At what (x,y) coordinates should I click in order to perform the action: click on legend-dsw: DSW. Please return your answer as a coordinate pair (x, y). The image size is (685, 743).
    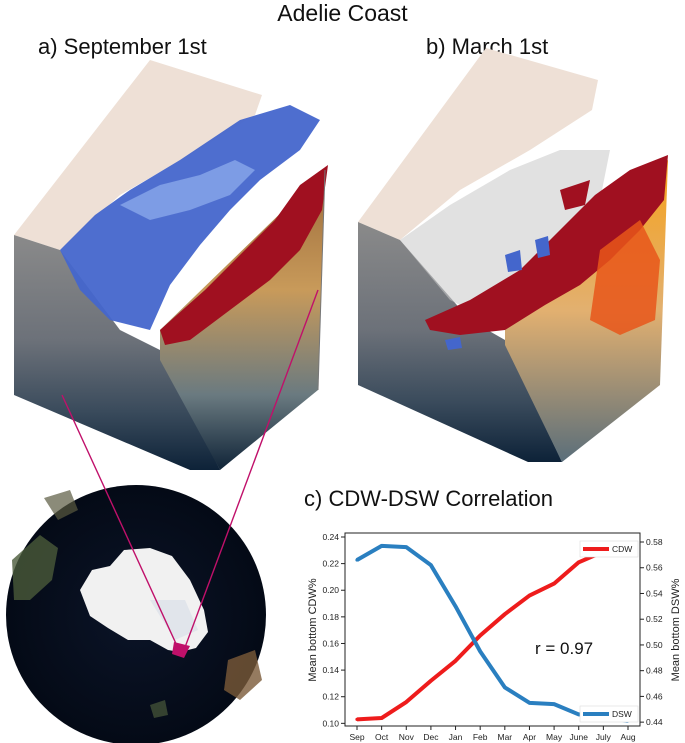
    Looking at the image, I should click on (609, 714).